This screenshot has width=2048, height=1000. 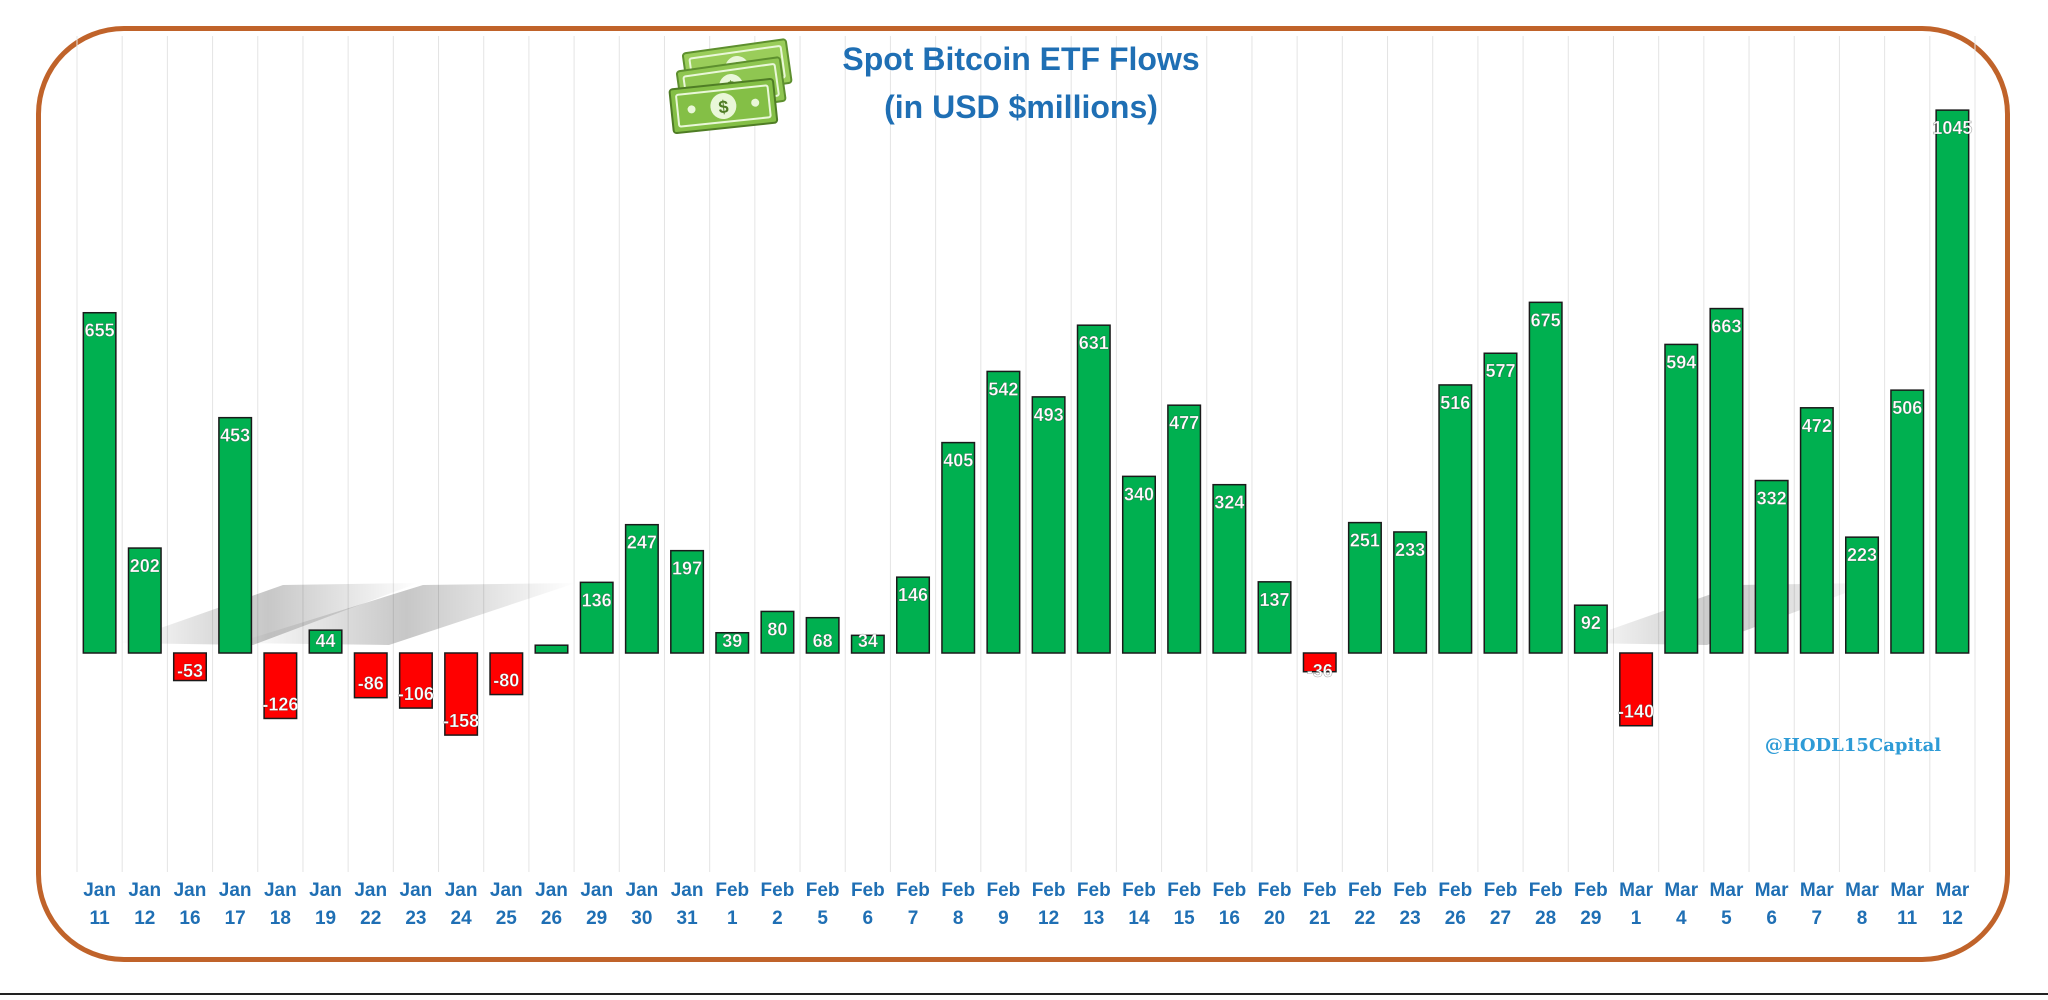 I want to click on x-tick-day: 15, so click(x=1185, y=918).